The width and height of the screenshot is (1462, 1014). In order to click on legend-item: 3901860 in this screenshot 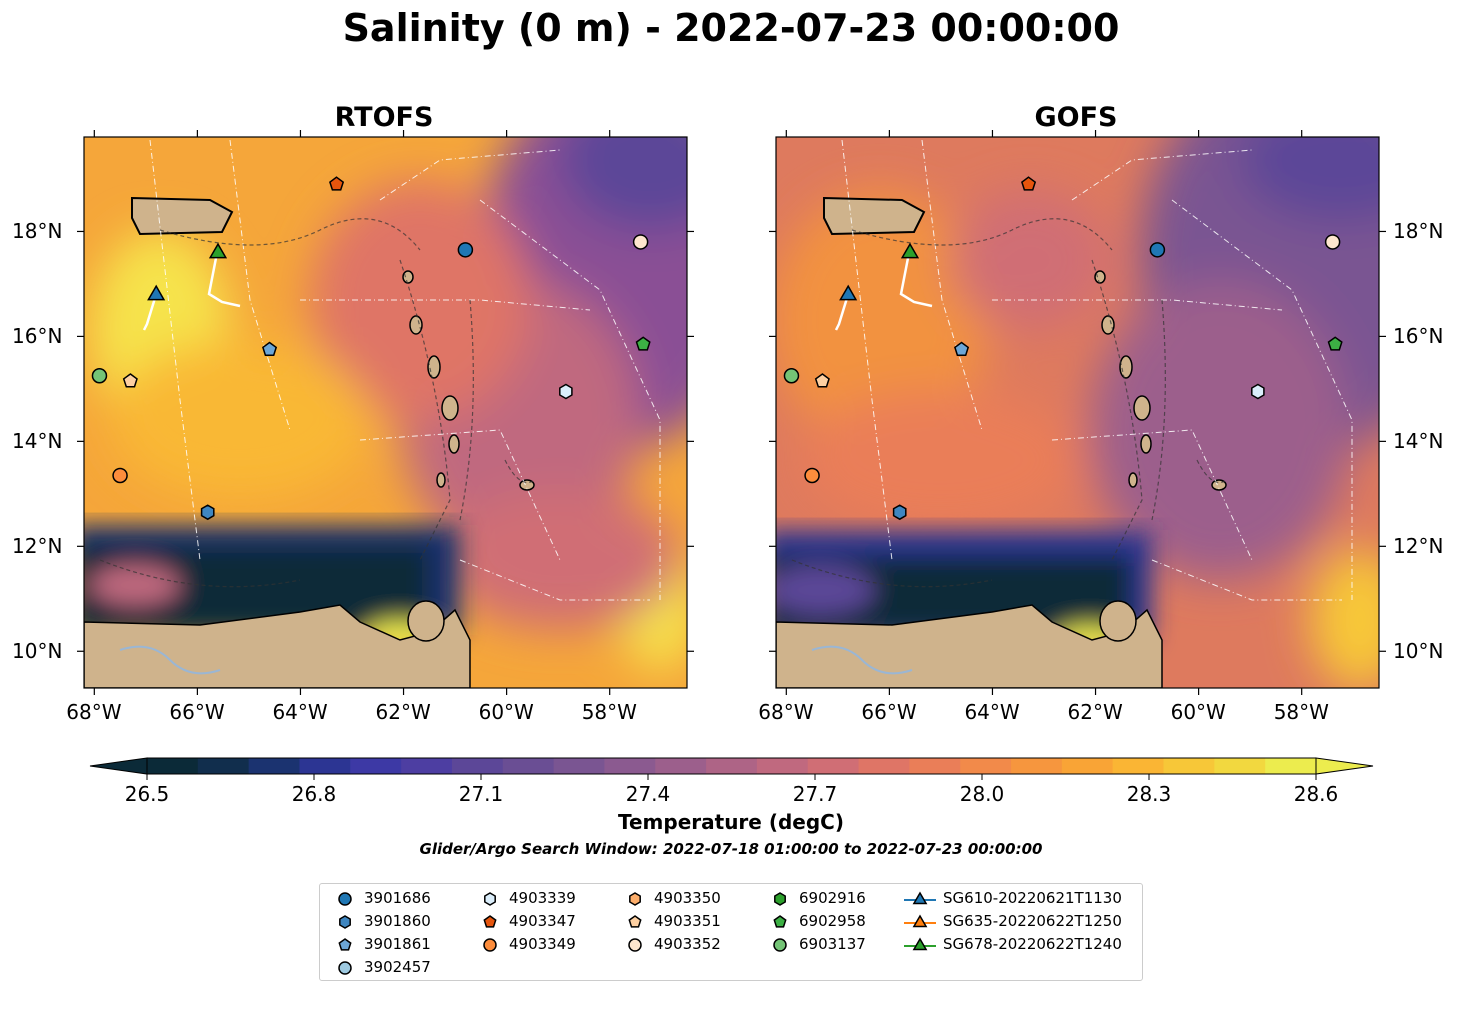, I will do `click(381, 921)`.